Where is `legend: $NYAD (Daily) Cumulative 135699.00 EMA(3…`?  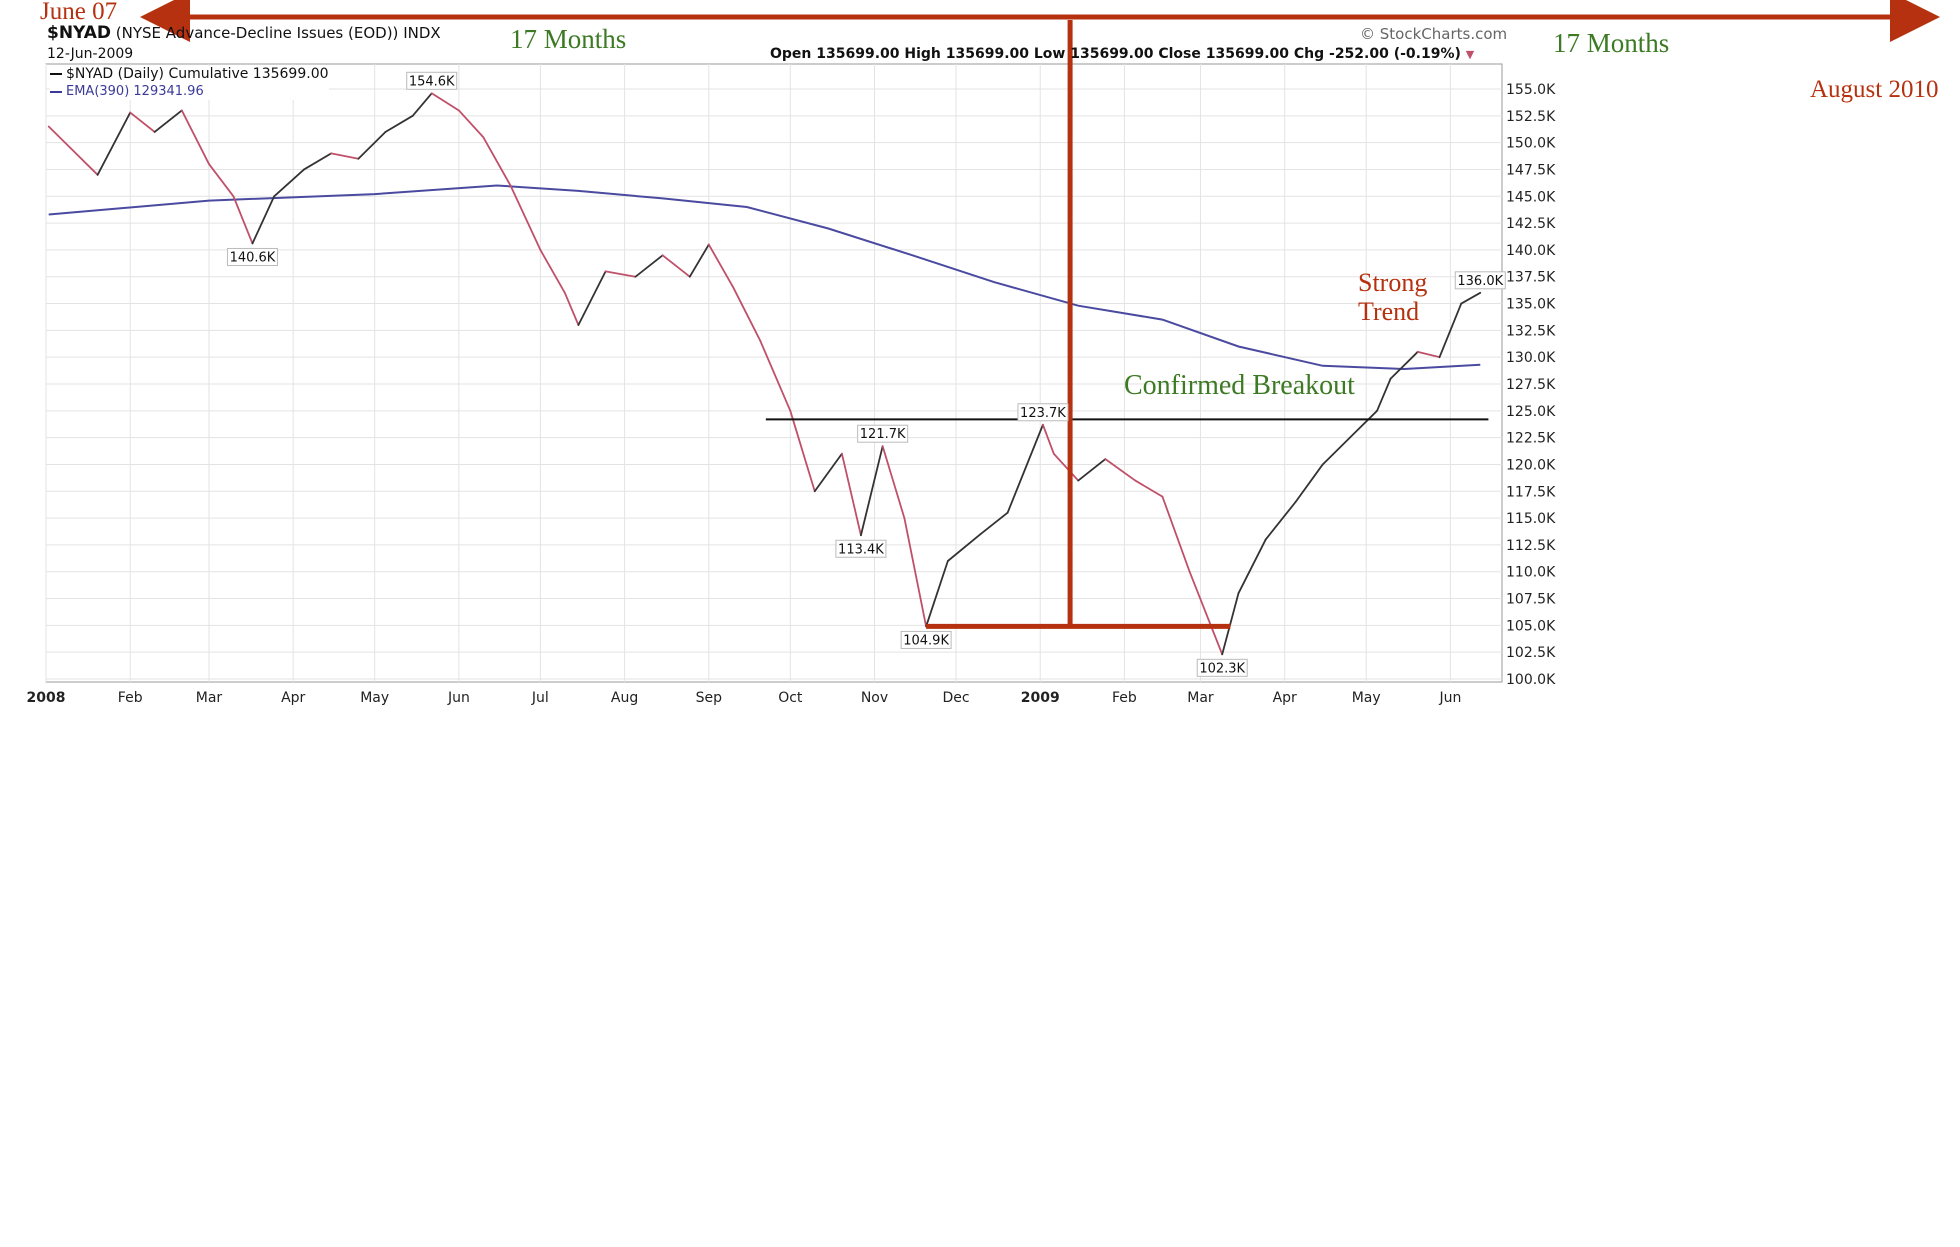
legend: $NYAD (Daily) Cumulative 135699.00 EMA(3… is located at coordinates (189, 83).